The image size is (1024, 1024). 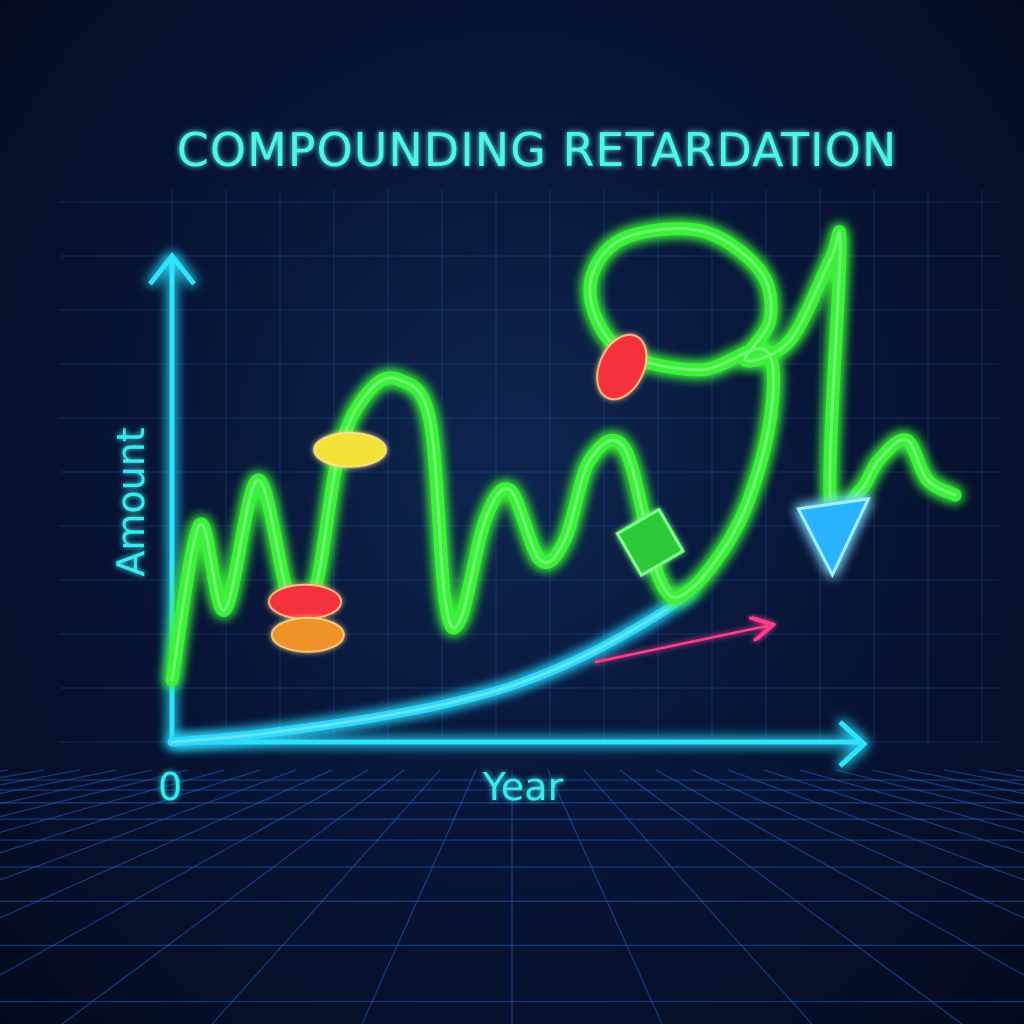 I want to click on annotation-layer, so click(x=682, y=573).